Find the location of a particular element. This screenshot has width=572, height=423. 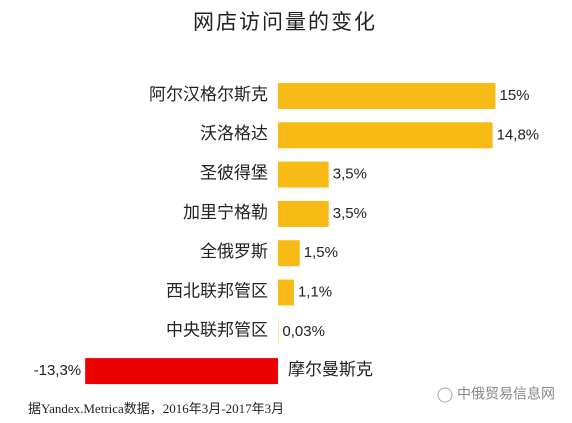

value-label: 0,03% is located at coordinates (303, 331).